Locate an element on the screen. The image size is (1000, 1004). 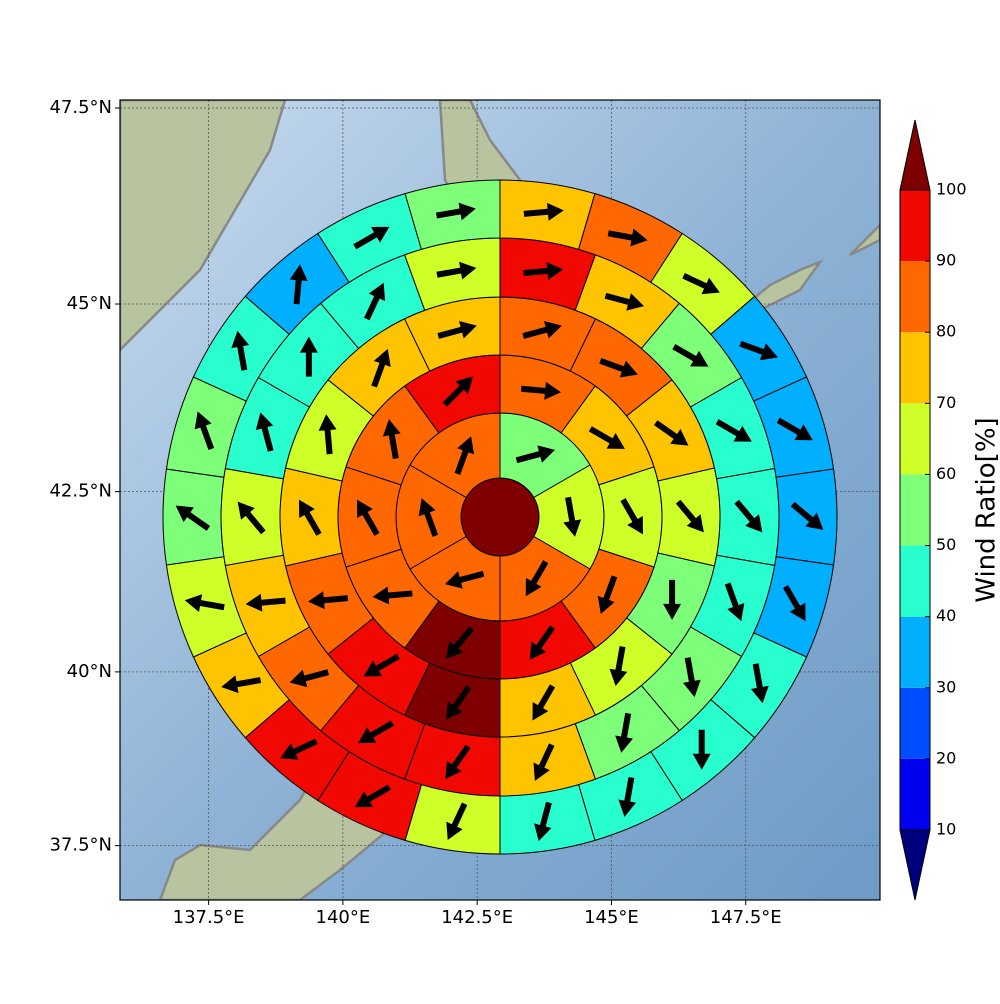
y-tick-label: 45°N is located at coordinates (89, 303).